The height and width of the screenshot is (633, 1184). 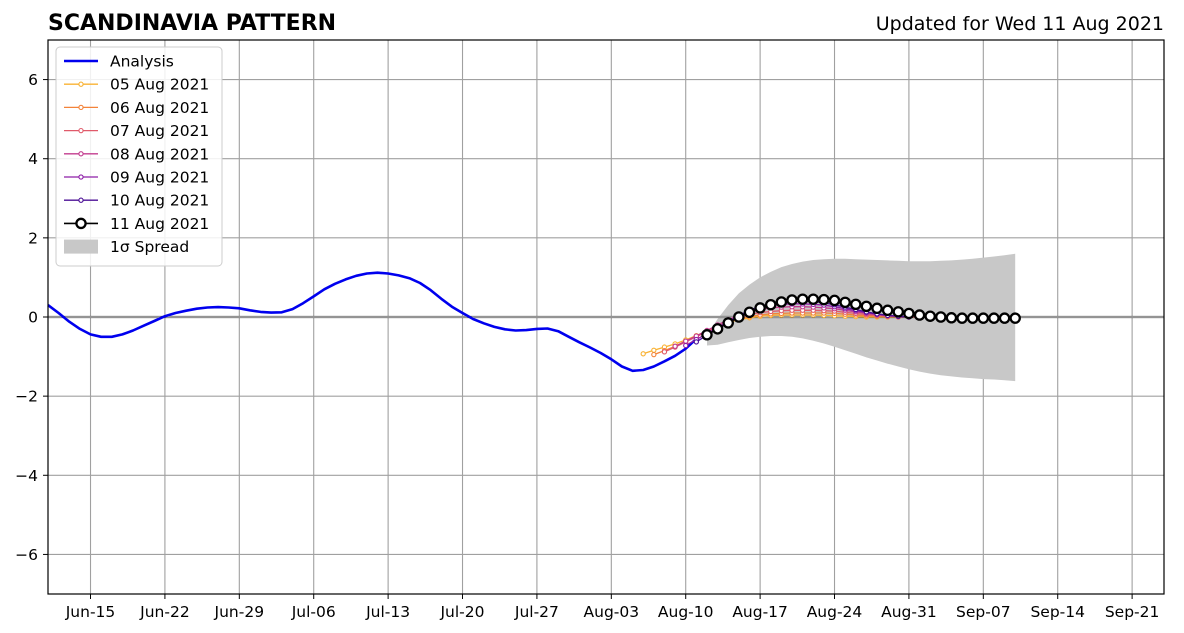 What do you see at coordinates (909, 612) in the screenshot?
I see `x-tick-label: Aug-31` at bounding box center [909, 612].